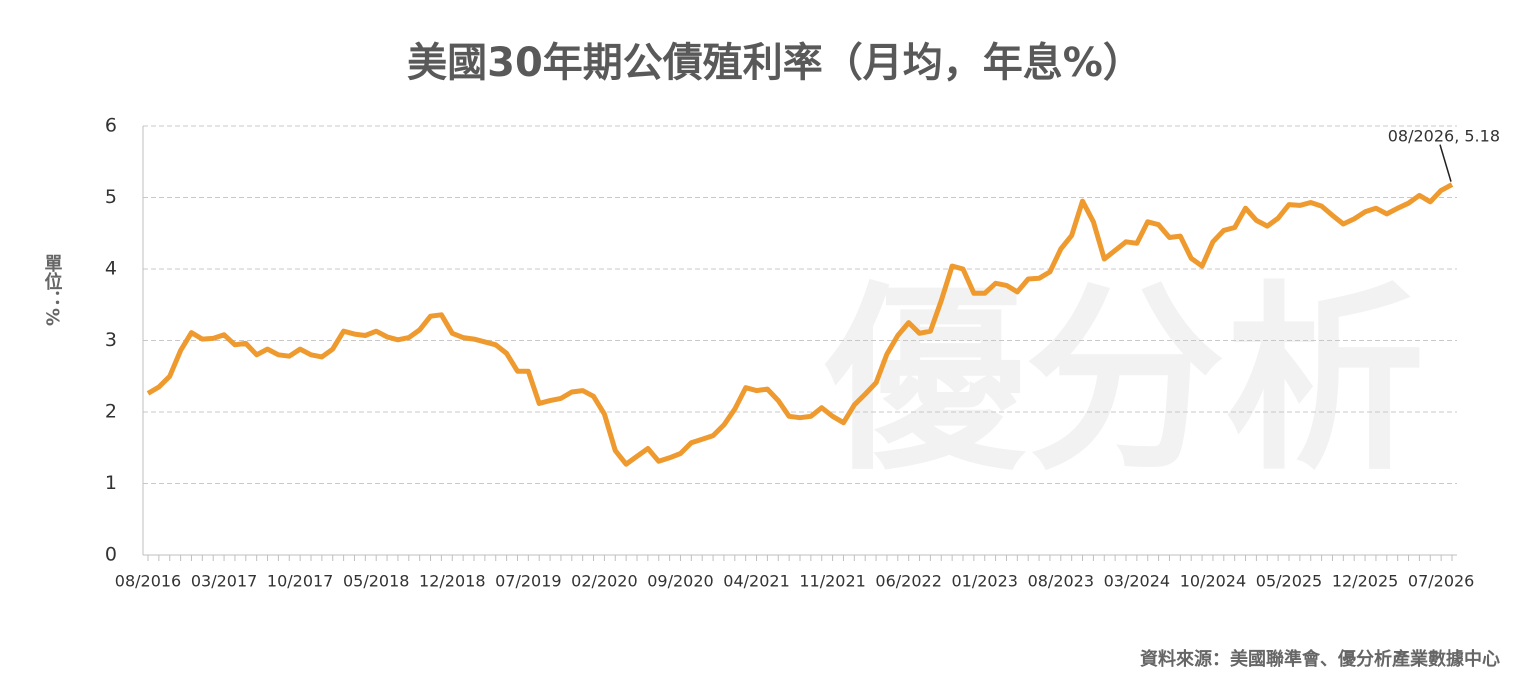  I want to click on y-tick-label: 1, so click(111, 483).